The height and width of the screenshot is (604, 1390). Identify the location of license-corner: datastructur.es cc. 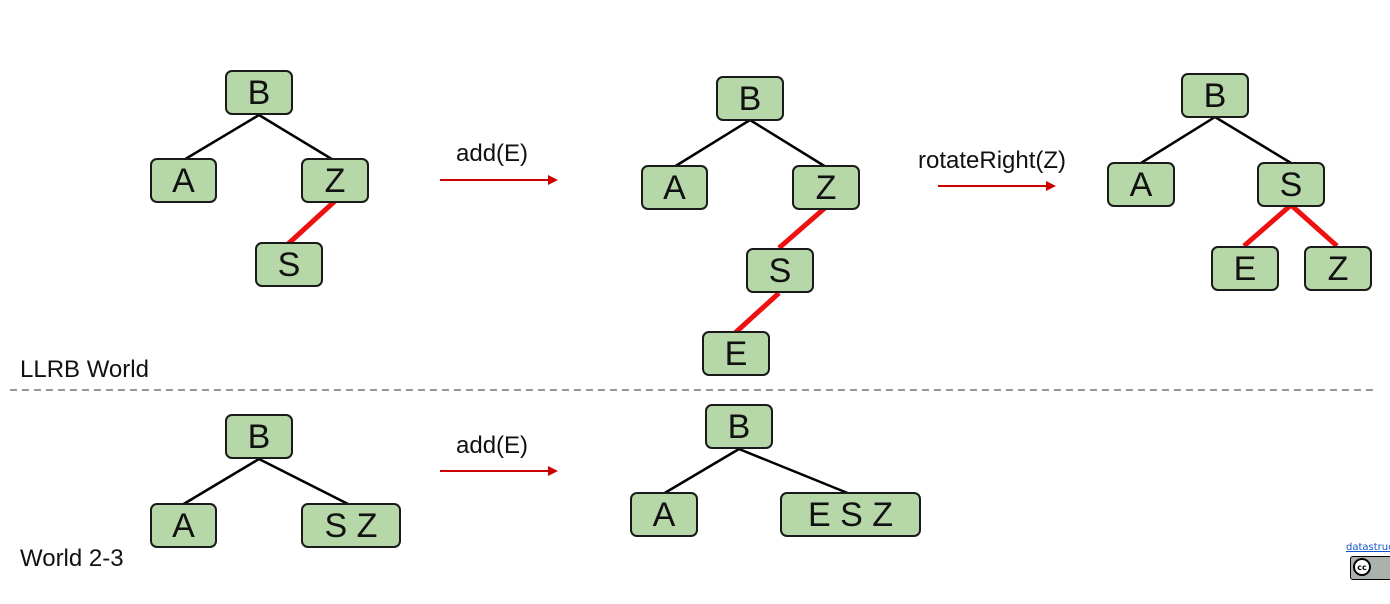
(1368, 562).